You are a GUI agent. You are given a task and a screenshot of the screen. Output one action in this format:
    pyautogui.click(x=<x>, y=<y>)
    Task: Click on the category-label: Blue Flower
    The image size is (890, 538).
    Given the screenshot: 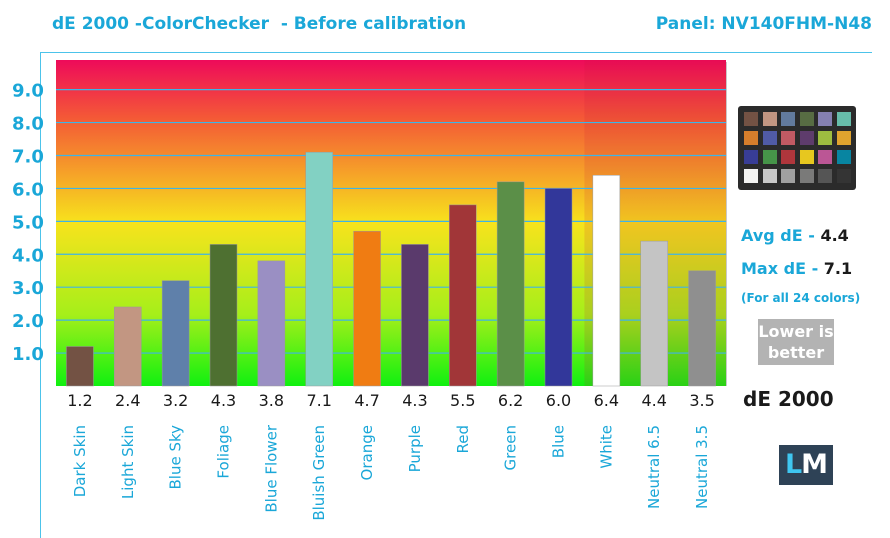 What is the action you would take?
    pyautogui.click(x=271, y=468)
    